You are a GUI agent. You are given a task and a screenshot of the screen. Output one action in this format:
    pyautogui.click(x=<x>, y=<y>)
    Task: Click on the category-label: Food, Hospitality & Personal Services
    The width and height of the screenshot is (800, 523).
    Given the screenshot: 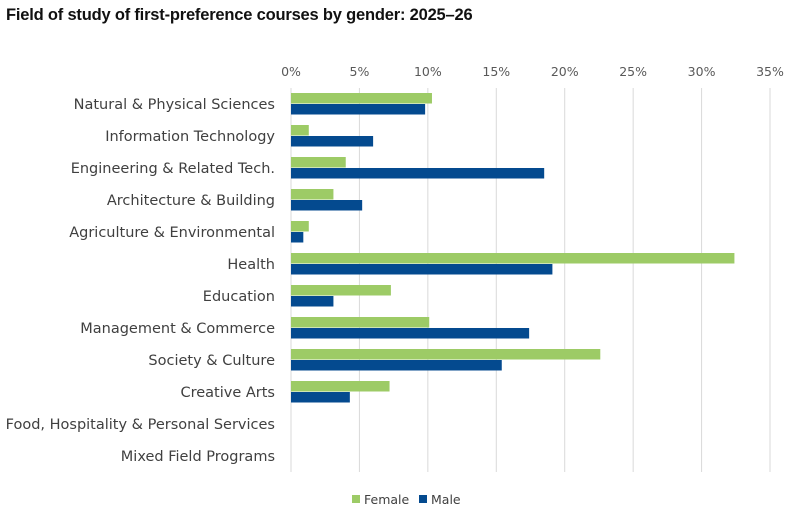 What is the action you would take?
    pyautogui.click(x=140, y=425)
    